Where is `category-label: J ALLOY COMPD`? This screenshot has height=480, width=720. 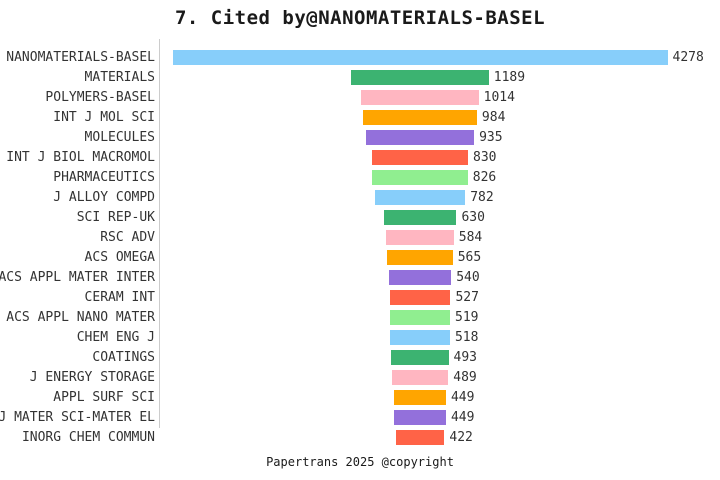 category-label: J ALLOY COMPD is located at coordinates (104, 197).